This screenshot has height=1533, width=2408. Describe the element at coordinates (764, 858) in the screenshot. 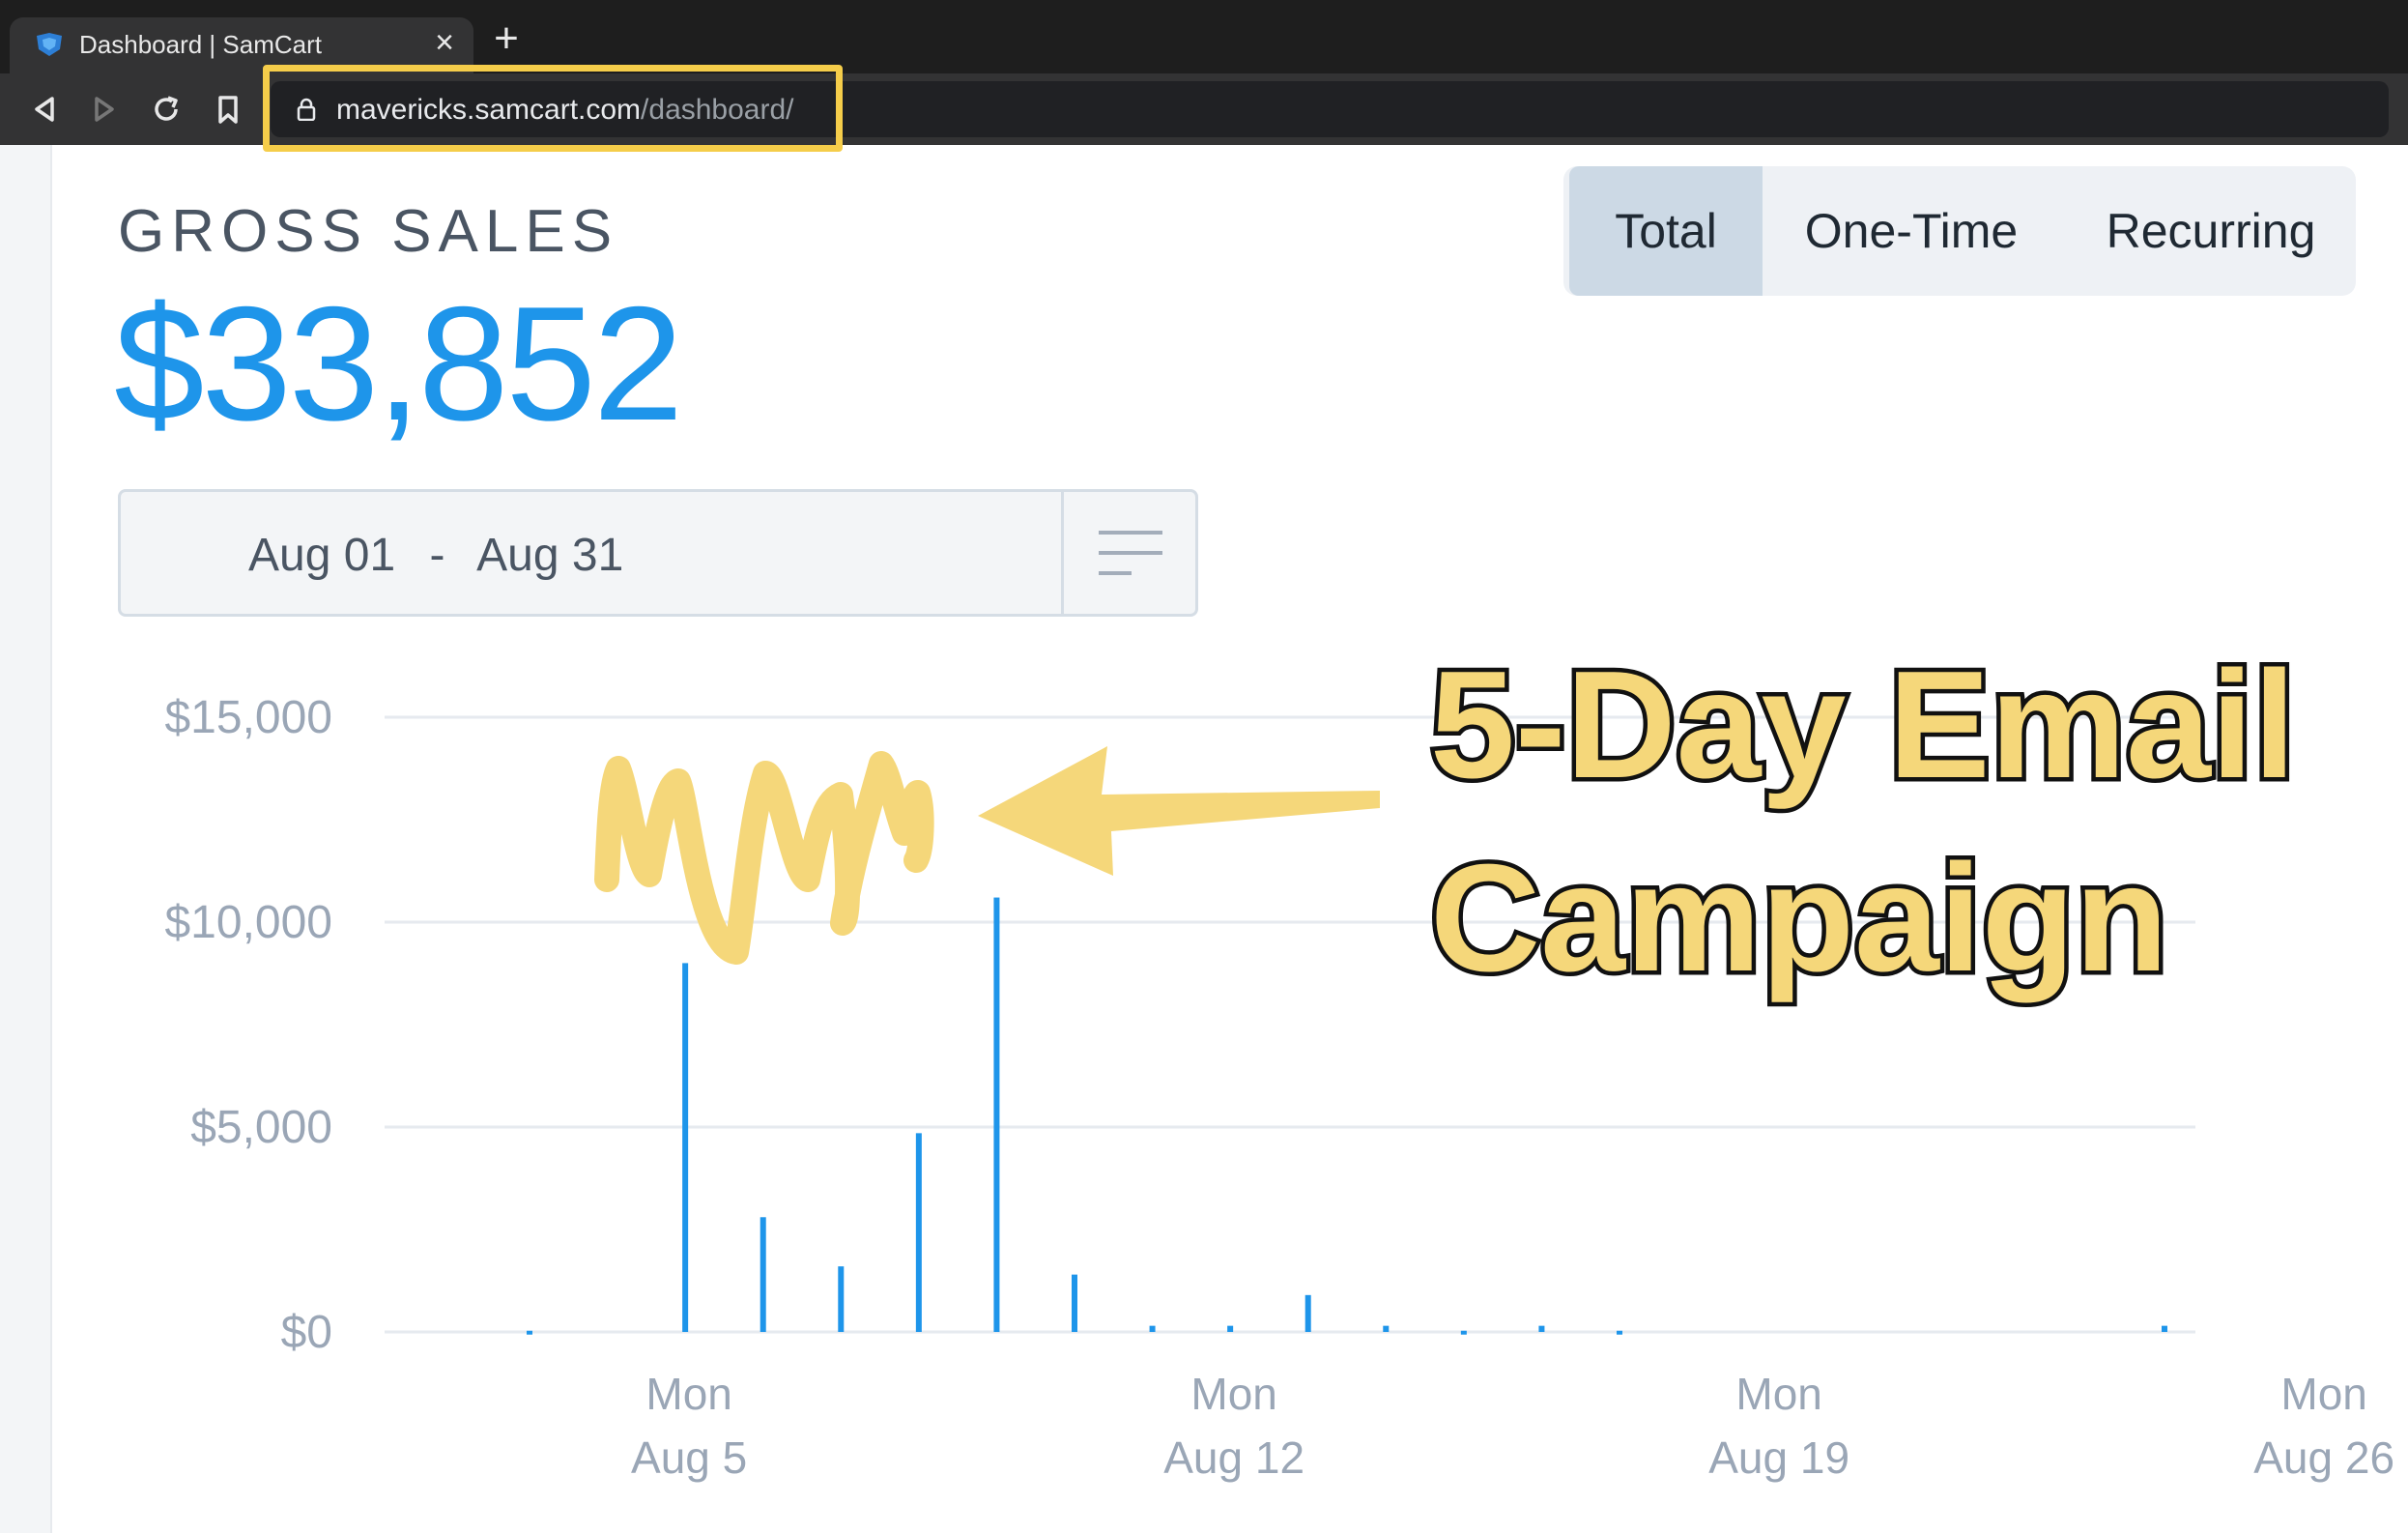

I see `annotation-scribble` at that location.